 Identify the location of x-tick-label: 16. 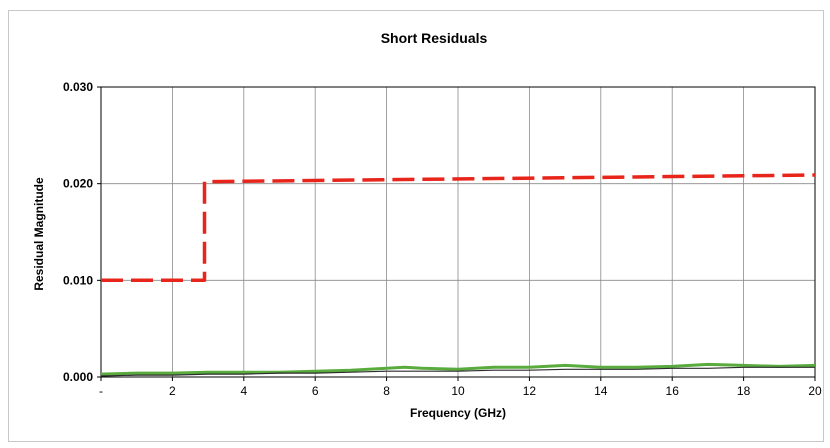
(673, 391).